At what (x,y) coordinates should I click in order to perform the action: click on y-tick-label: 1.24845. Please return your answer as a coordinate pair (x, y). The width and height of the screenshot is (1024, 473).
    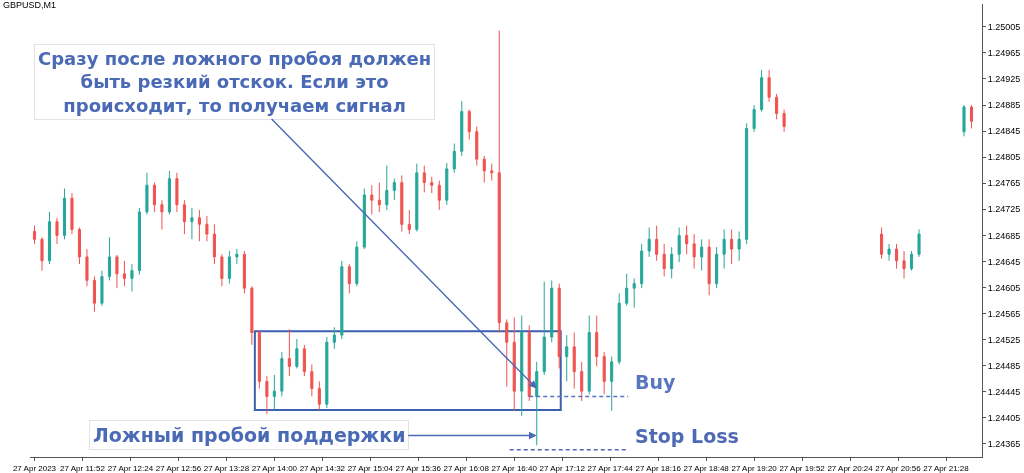
    Looking at the image, I should click on (1004, 131).